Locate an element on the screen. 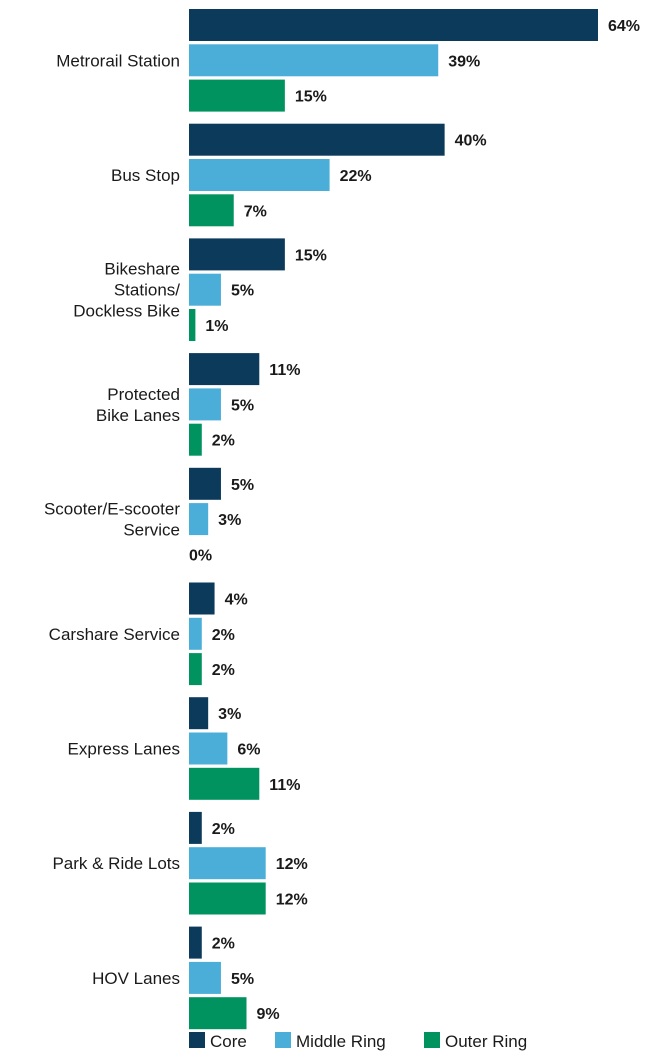 The width and height of the screenshot is (662, 1059). data-label: 0% is located at coordinates (200, 555).